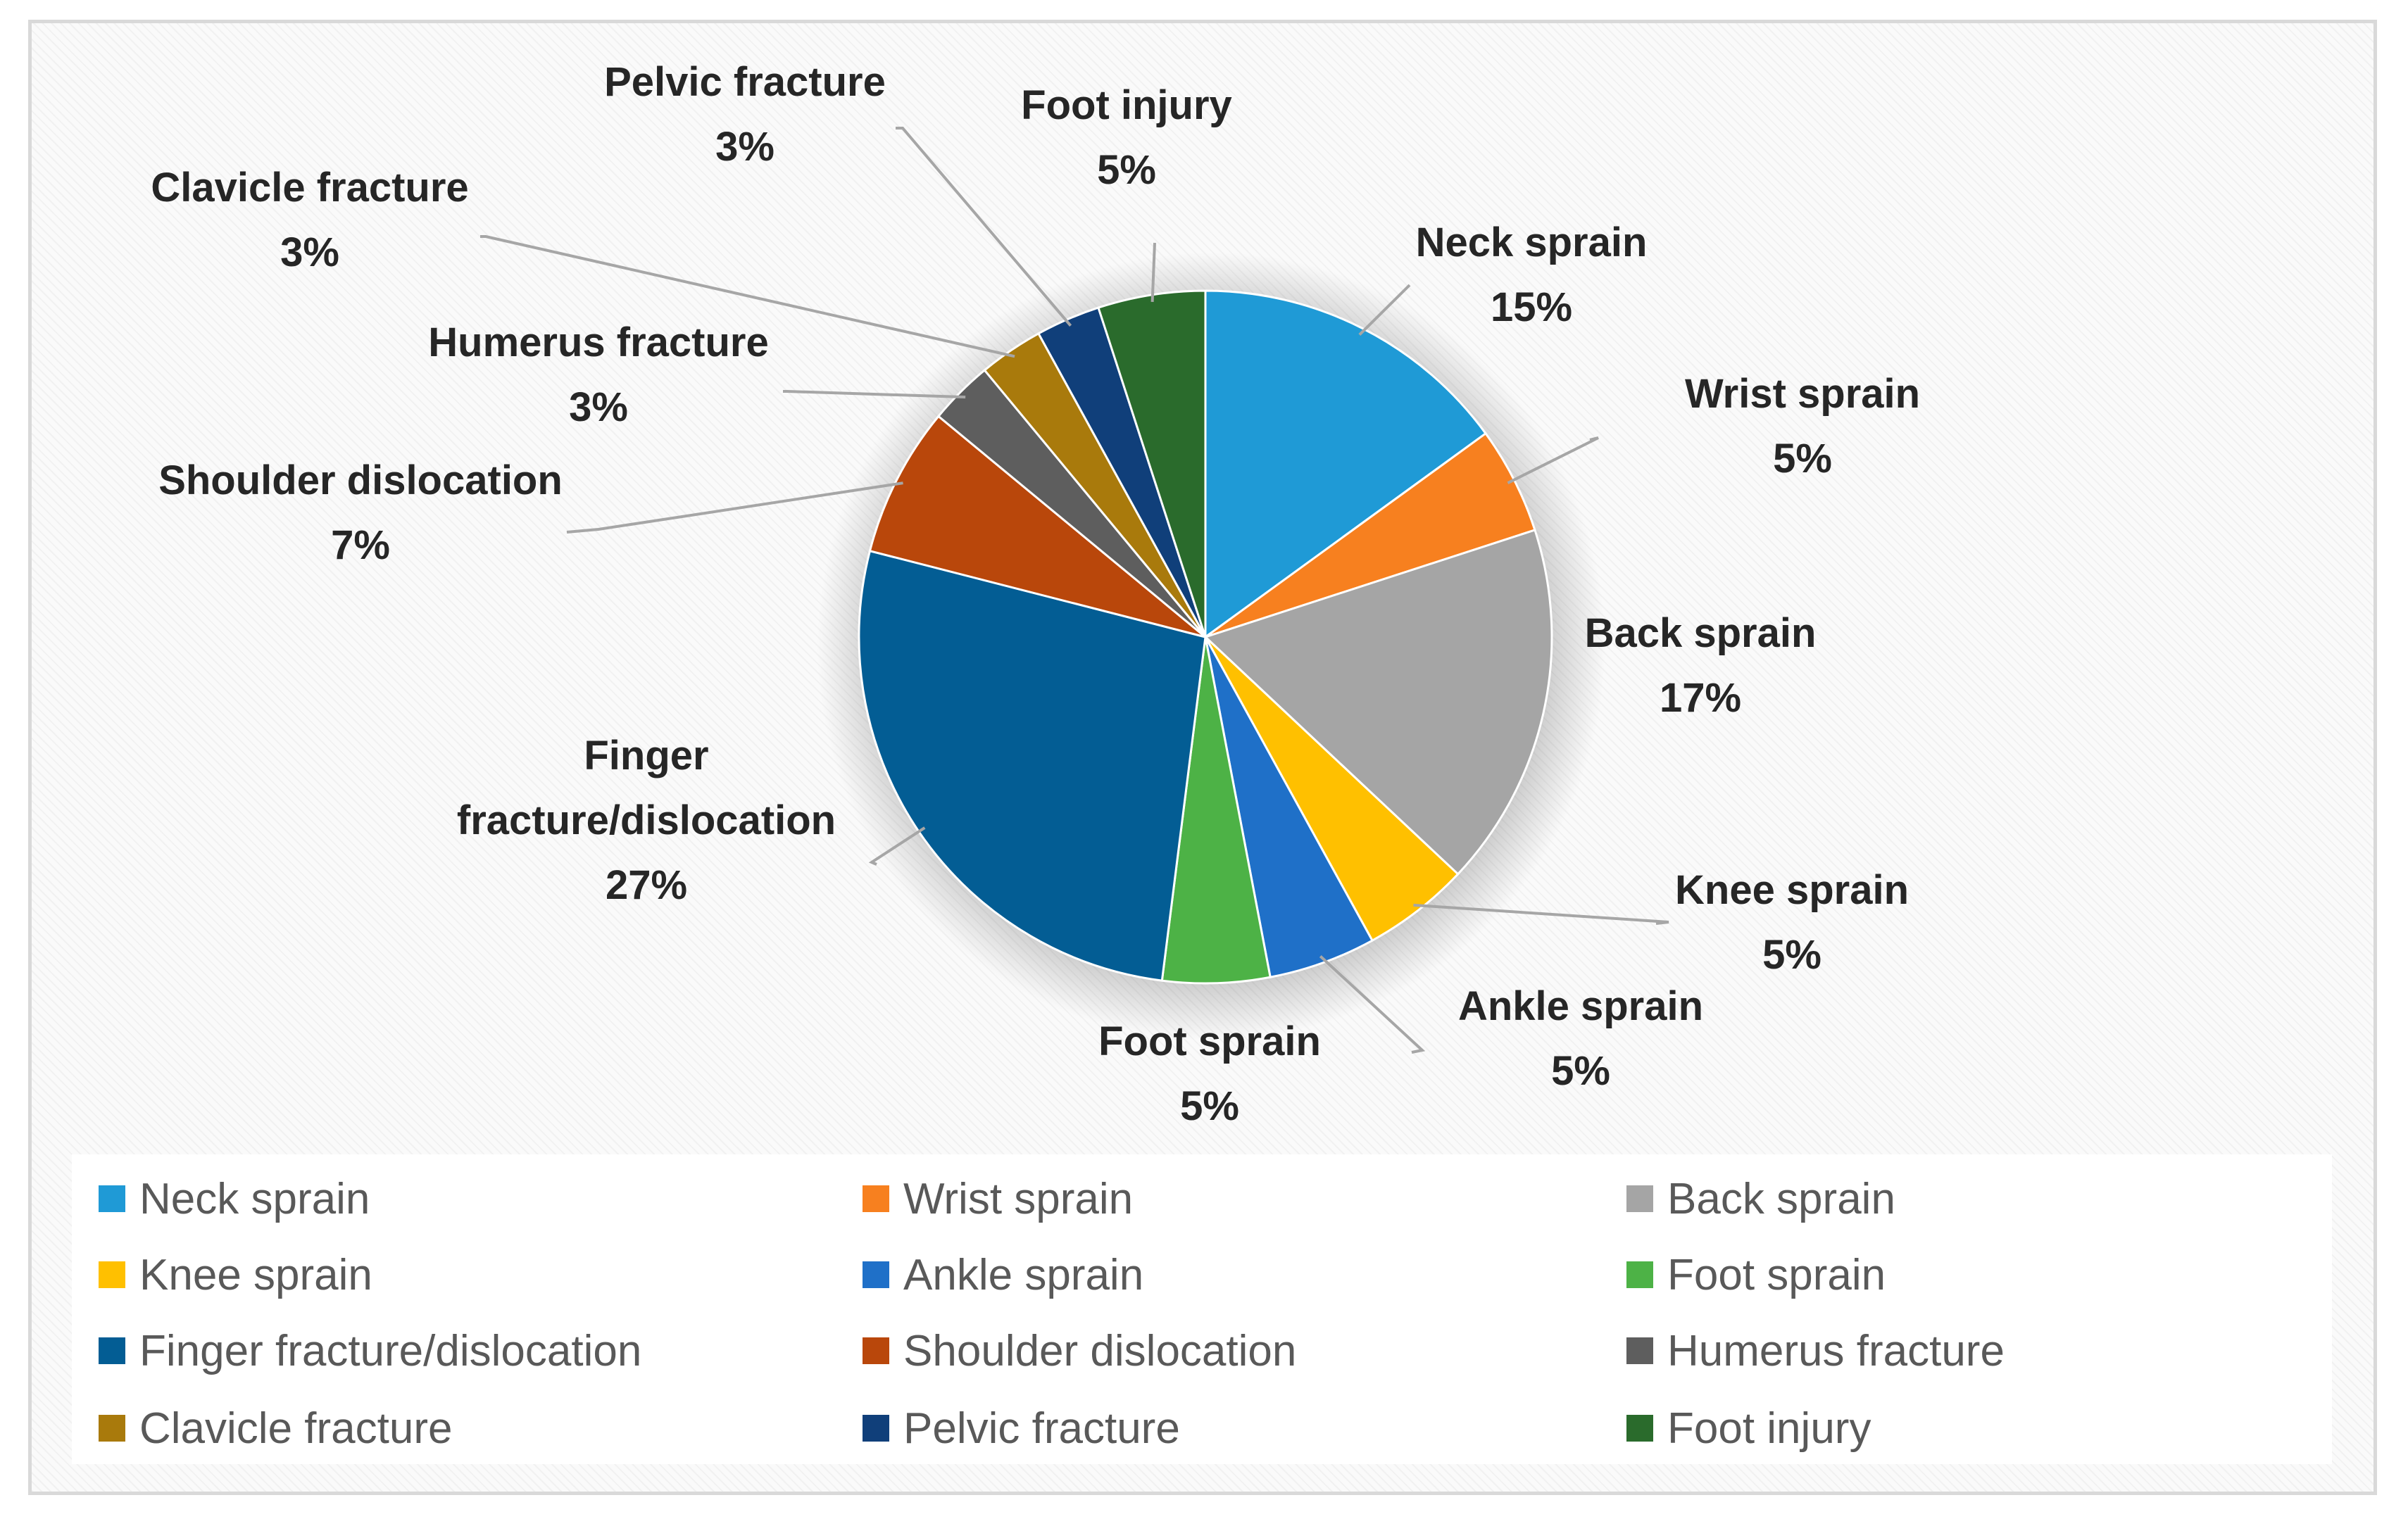 The image size is (2408, 1519). What do you see at coordinates (1209, 1074) in the screenshot?
I see `data-label-foot-sprain: Foot sprain 5%` at bounding box center [1209, 1074].